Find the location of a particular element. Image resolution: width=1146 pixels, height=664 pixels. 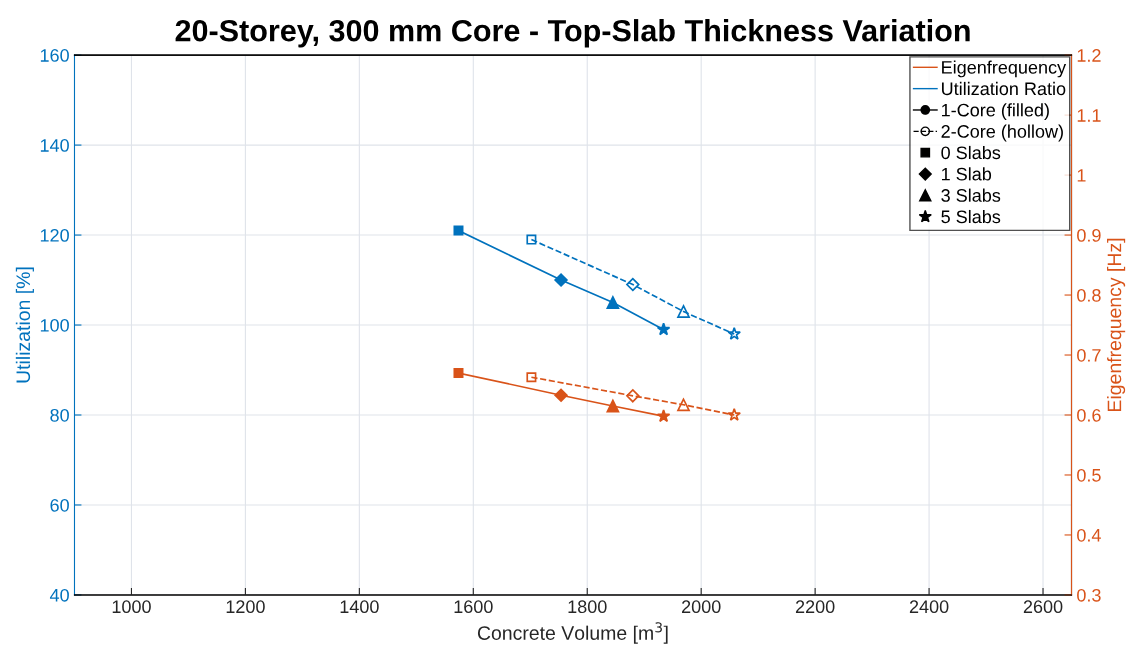

y2-tick-label: 0.4 is located at coordinates (1089, 535).